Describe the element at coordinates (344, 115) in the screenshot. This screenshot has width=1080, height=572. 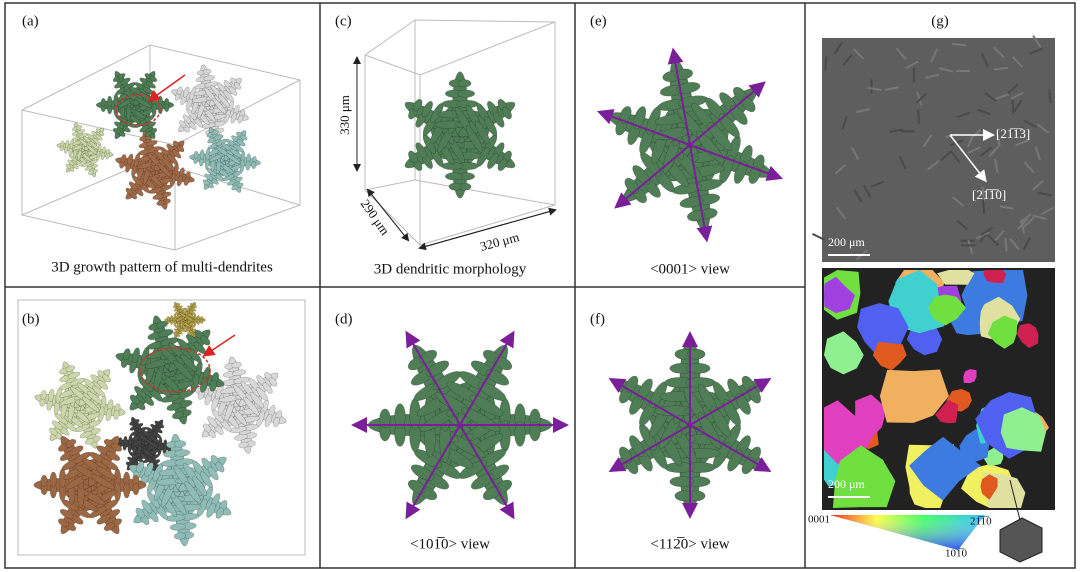
I see `dimension: 330 μm` at that location.